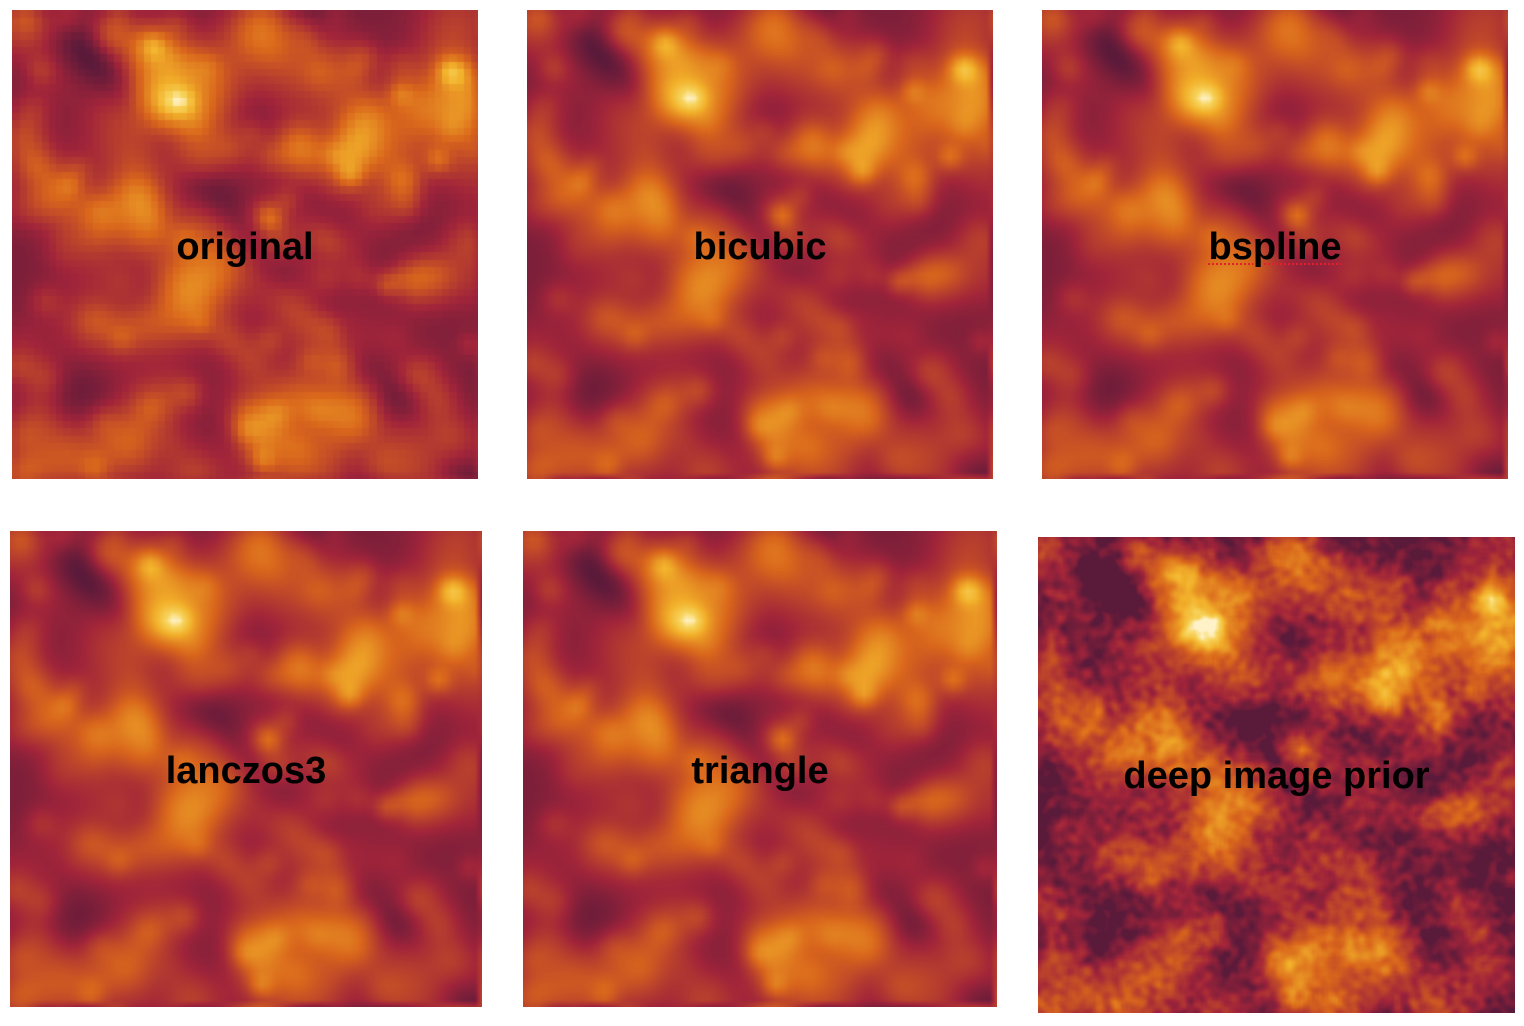 Image resolution: width=1524 pixels, height=1026 pixels. I want to click on tile-bspline: bspline, so click(1275, 244).